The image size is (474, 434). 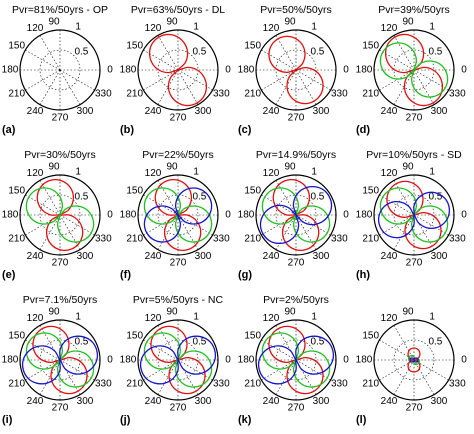 What do you see at coordinates (296, 300) in the screenshot?
I see `chart-title: Pvr=2%/50yrs` at bounding box center [296, 300].